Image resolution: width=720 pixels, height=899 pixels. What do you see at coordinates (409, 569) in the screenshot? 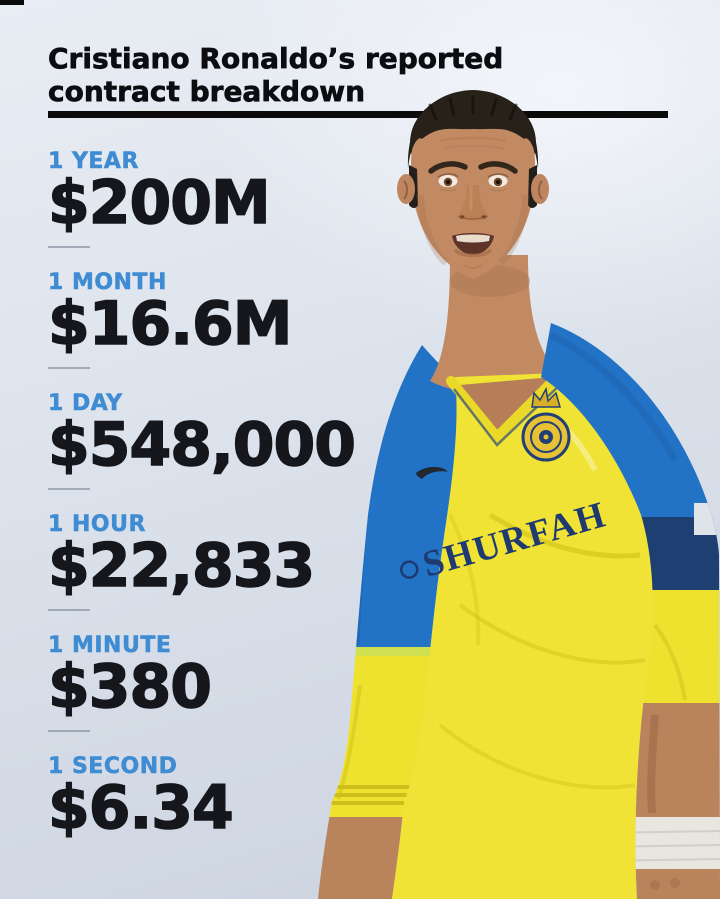
I see `sponsor-mark-icon` at bounding box center [409, 569].